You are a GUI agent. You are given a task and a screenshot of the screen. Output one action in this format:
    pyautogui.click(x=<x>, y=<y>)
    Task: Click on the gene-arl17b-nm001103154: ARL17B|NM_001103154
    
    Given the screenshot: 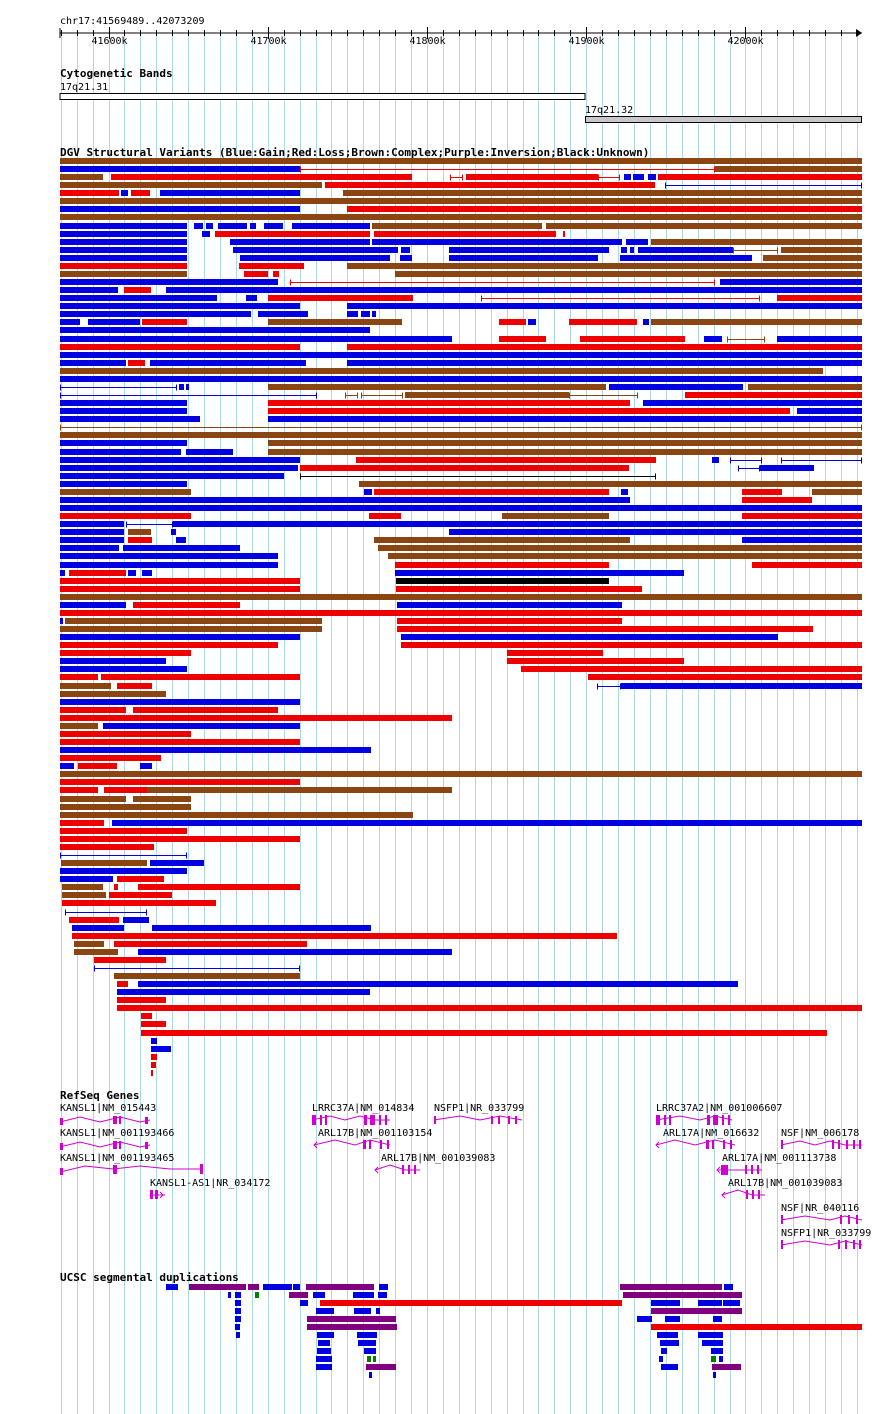 What is the action you would take?
    pyautogui.click(x=372, y=1138)
    